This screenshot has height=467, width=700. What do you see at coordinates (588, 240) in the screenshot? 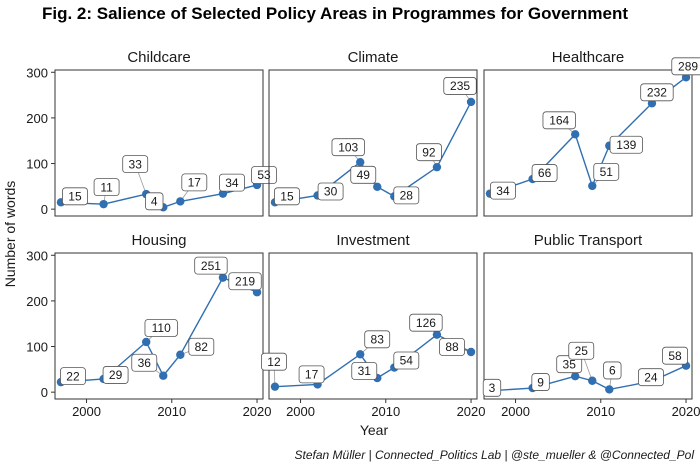
I see `facet-title: Public Transport` at bounding box center [588, 240].